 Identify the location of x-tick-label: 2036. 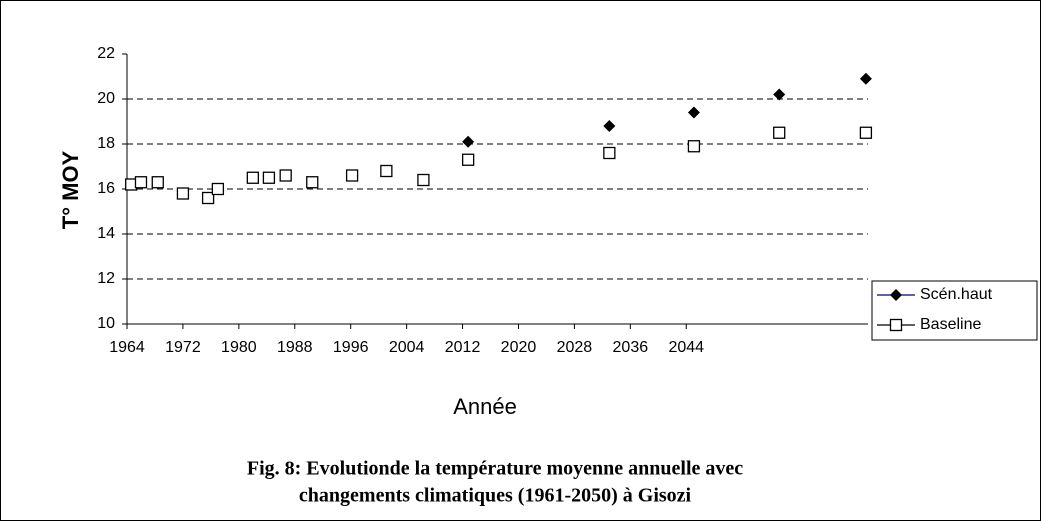
(631, 347).